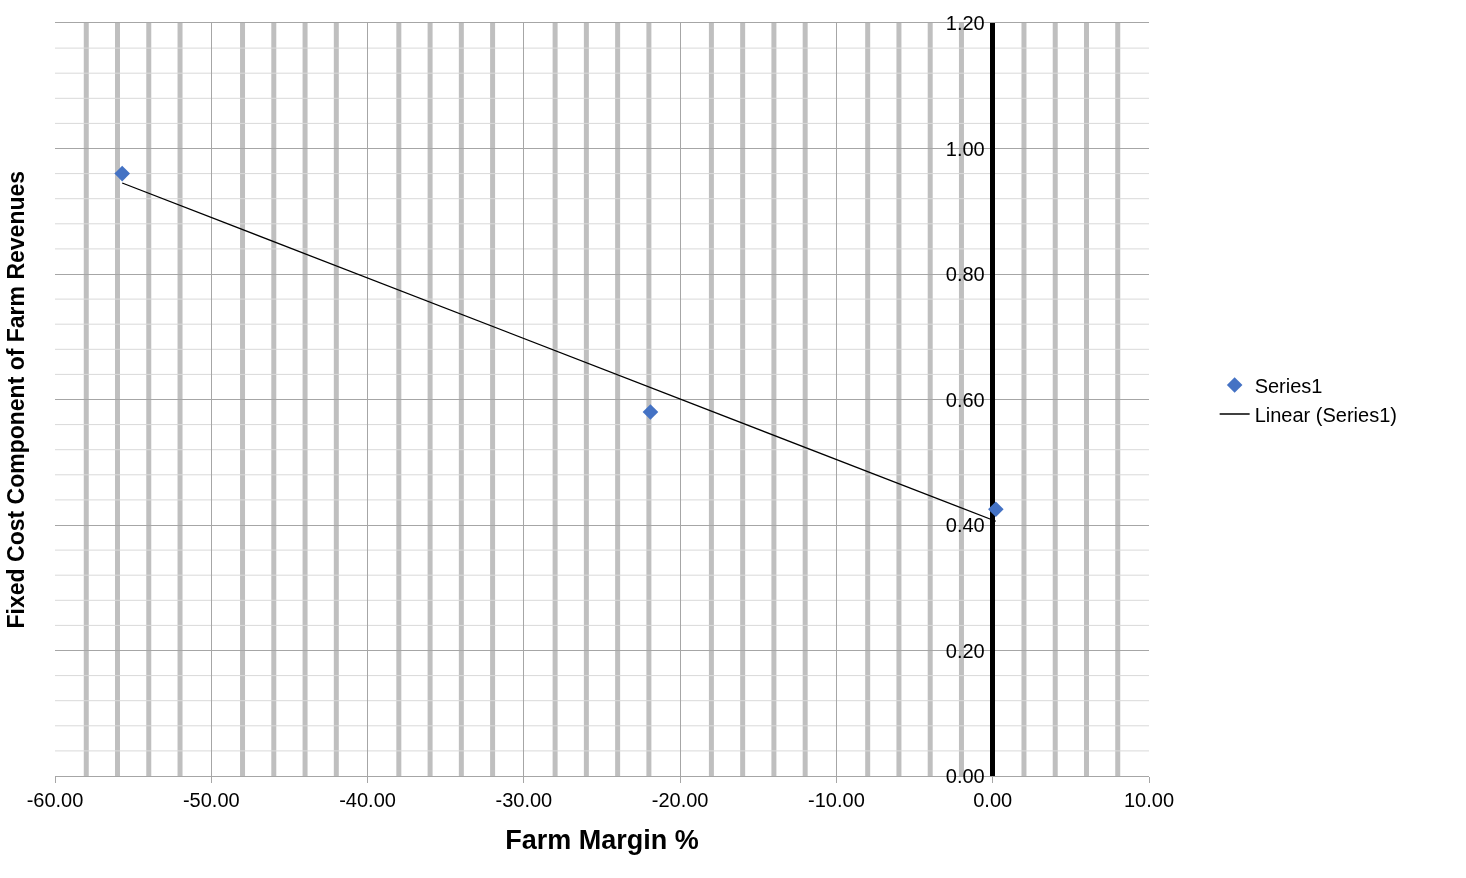  What do you see at coordinates (16, 399) in the screenshot?
I see `y-axis-title: Fixed Cost Component of Farm Revenues` at bounding box center [16, 399].